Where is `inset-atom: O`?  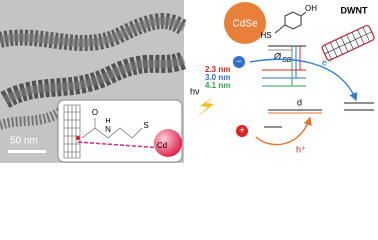 inset-atom: O is located at coordinates (95, 112).